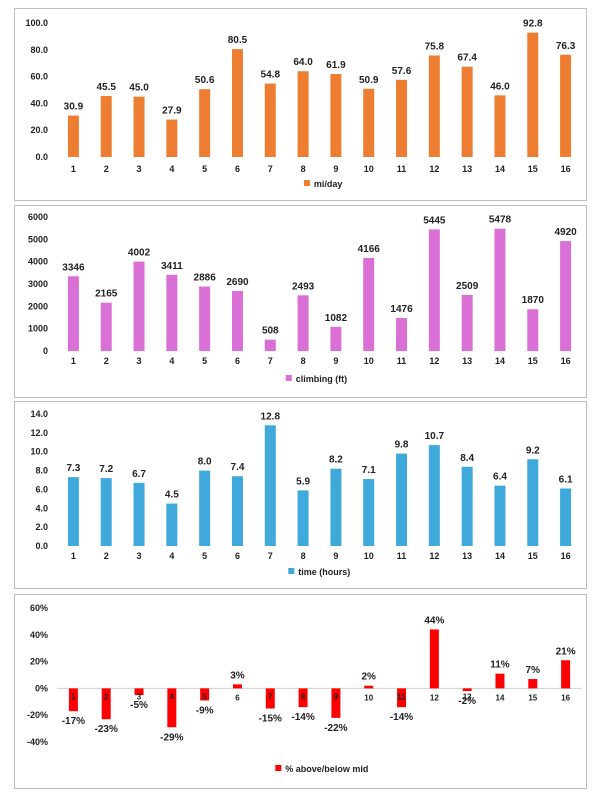 The image size is (607, 797). What do you see at coordinates (37, 742) in the screenshot?
I see `y-tick-label: -40%` at bounding box center [37, 742].